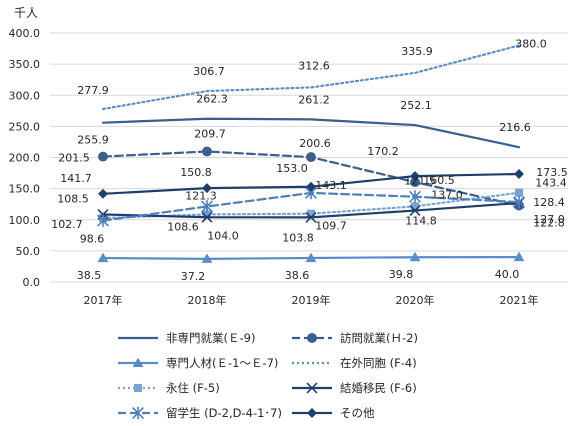 This screenshot has width=582, height=426. I want to click on data-label: 108.6, so click(183, 226).